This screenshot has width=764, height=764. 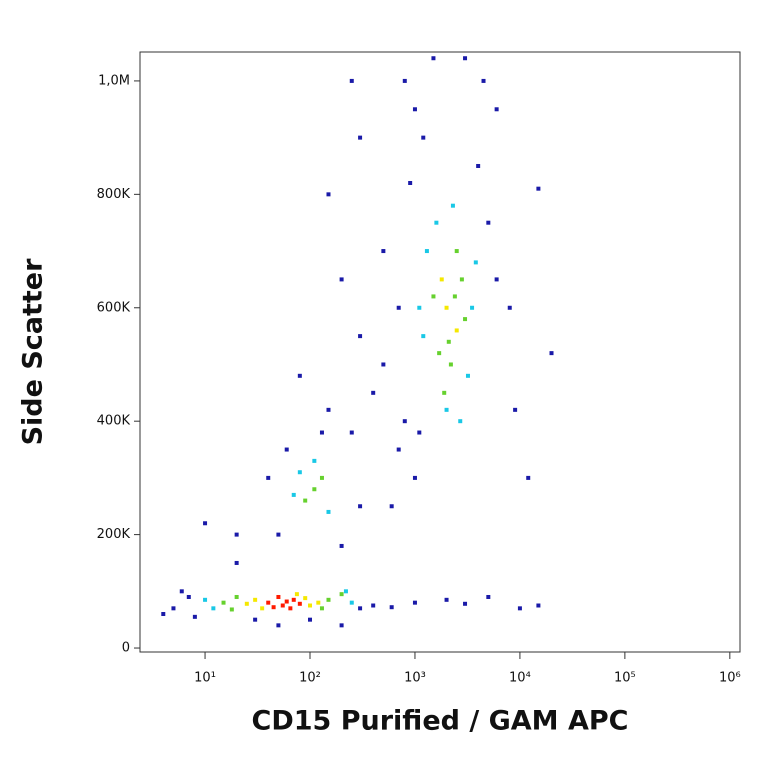 I want to click on x-tick-label: 10³, so click(x=415, y=678).